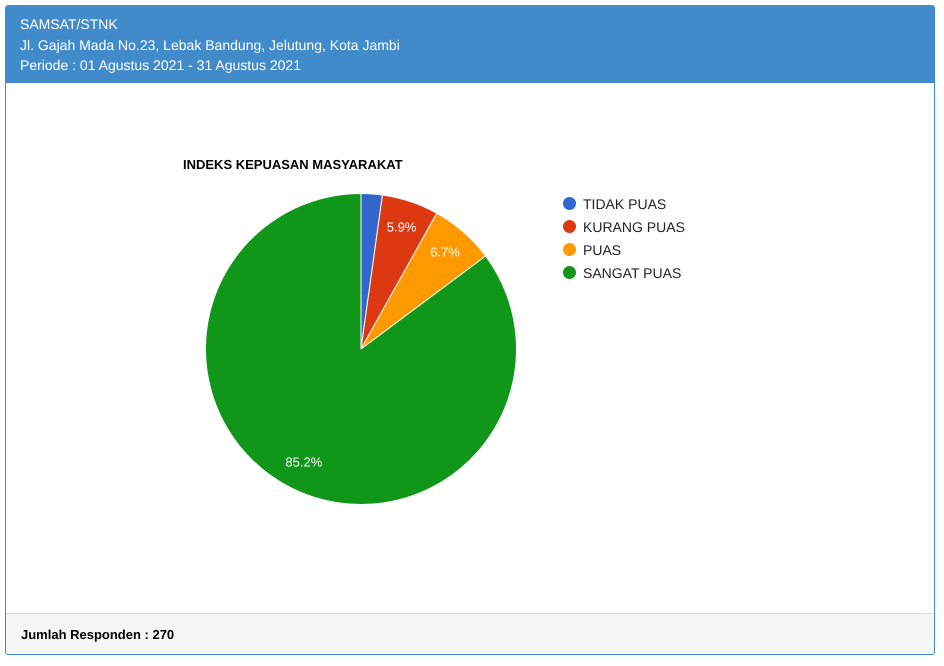 This screenshot has height=666, width=944. Describe the element at coordinates (602, 250) in the screenshot. I see `legend-label: PUAS` at that location.